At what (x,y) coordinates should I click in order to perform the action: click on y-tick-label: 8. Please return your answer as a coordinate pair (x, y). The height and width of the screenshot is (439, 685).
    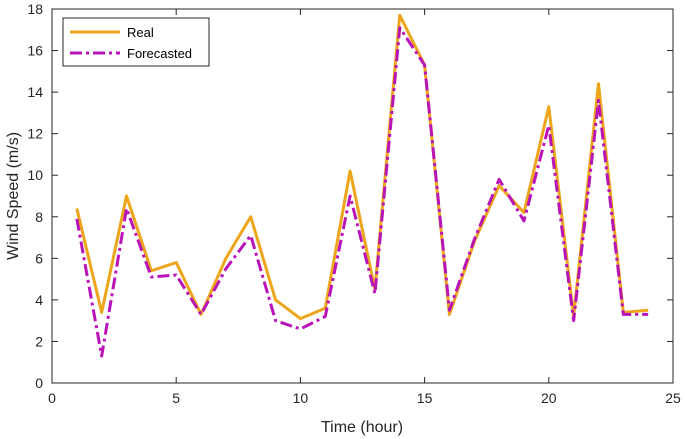
    Looking at the image, I should click on (39, 217).